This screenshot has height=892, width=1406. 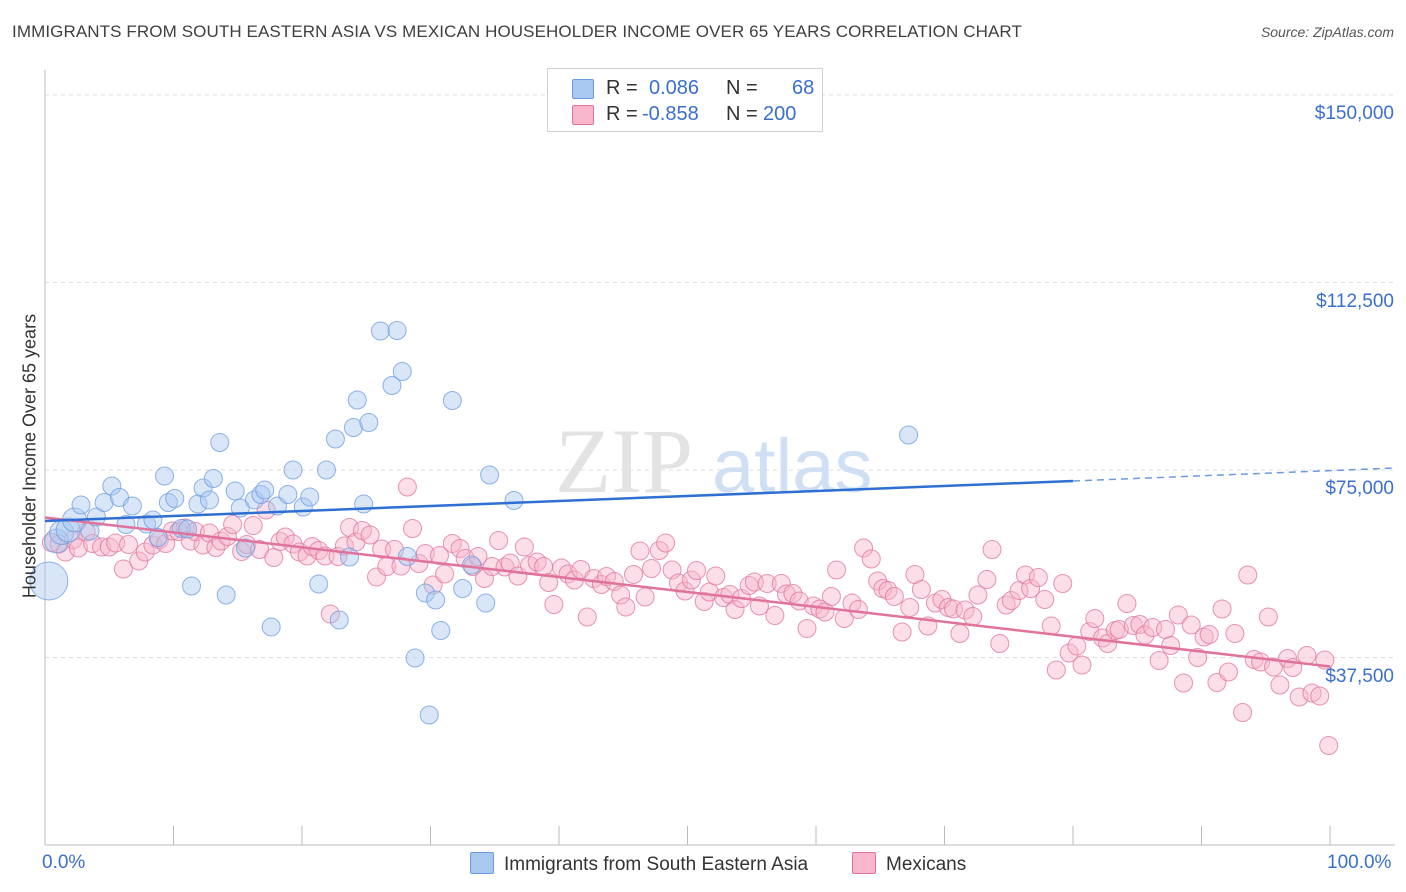 I want to click on watermark-zip: ZIP, so click(x=624, y=461).